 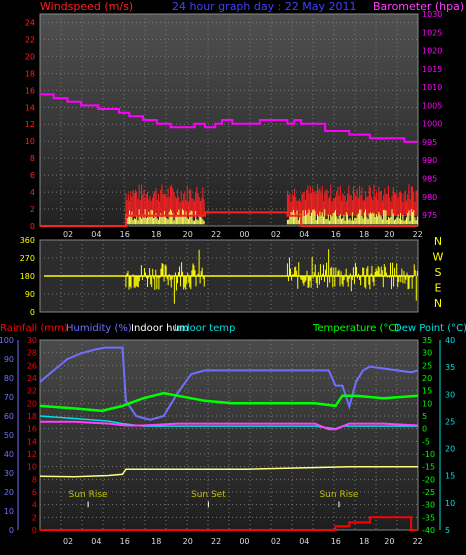 What do you see at coordinates (32, 312) in the screenshot?
I see `direction-tick-label: 0` at bounding box center [32, 312].